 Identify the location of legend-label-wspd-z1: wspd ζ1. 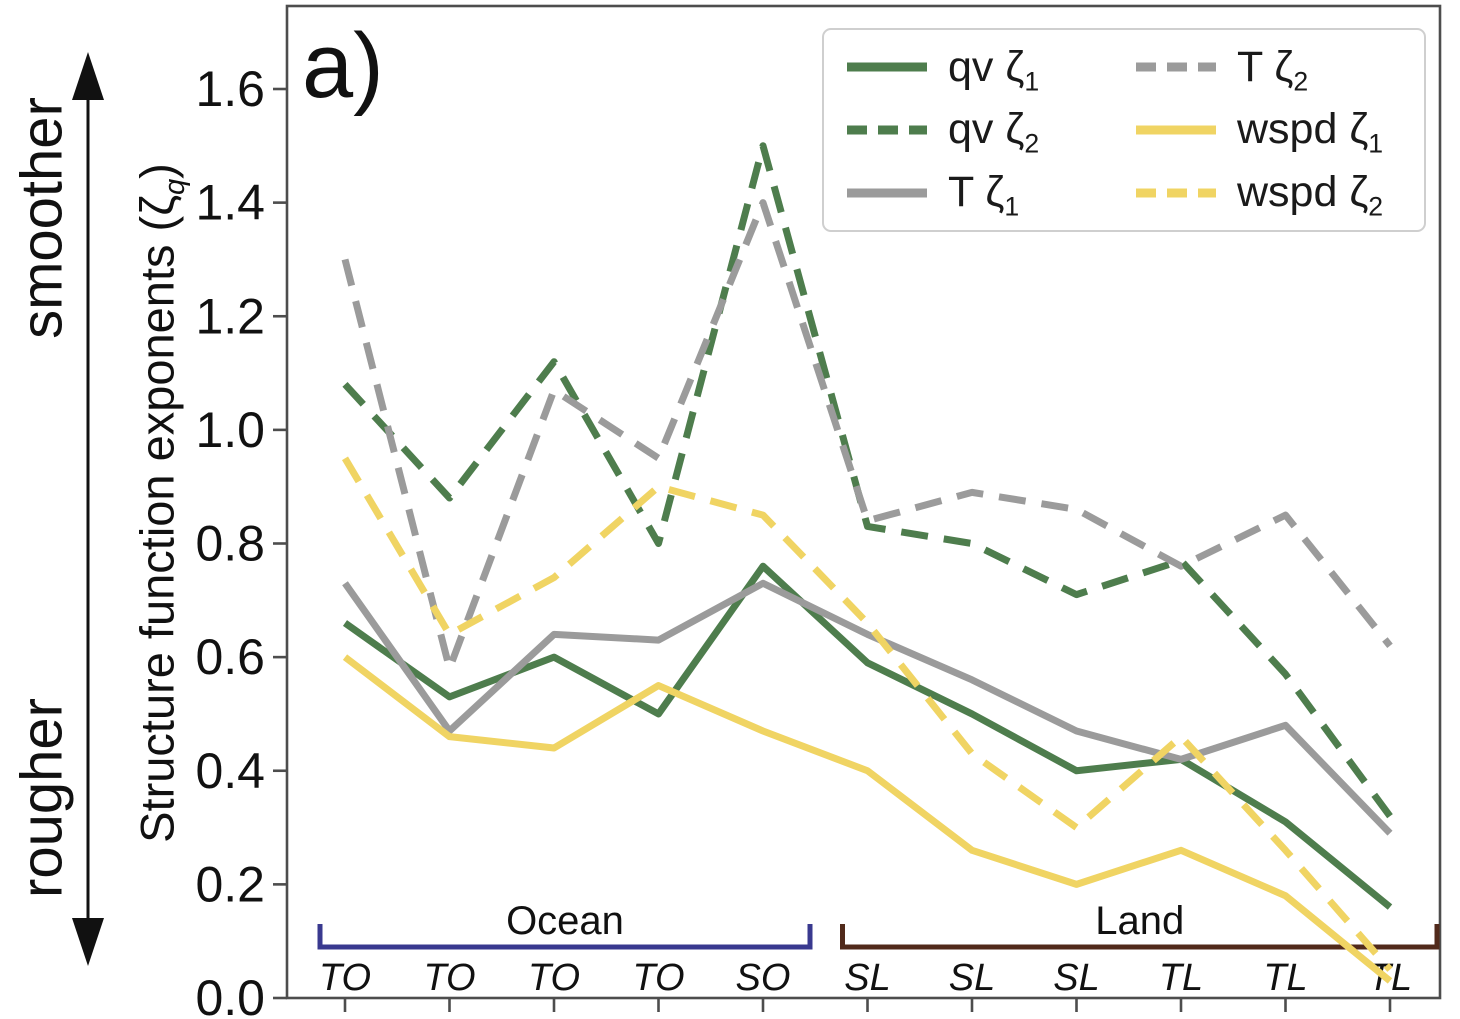
(1310, 132).